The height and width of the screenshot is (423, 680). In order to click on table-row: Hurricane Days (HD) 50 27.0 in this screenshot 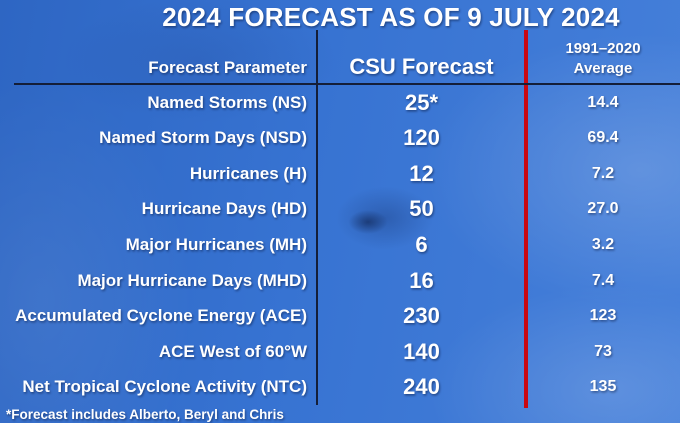, I will do `click(340, 210)`.